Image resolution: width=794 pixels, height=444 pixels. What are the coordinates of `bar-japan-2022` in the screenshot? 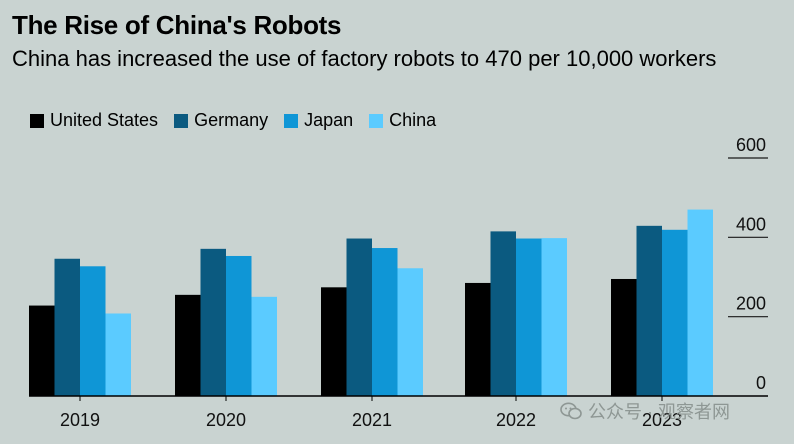 It's located at (529, 317).